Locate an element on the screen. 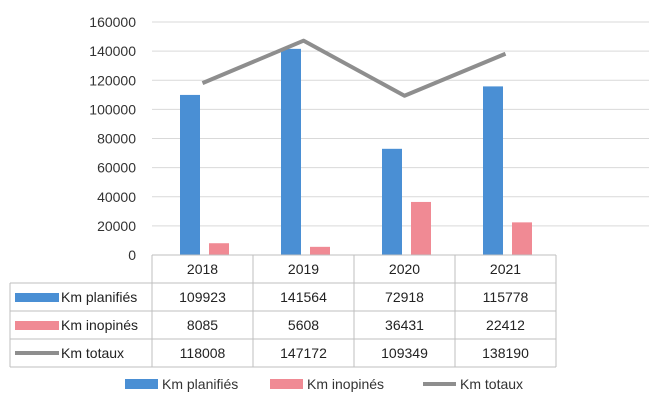 The width and height of the screenshot is (649, 399). table-cell-value: 109923 is located at coordinates (202, 297).